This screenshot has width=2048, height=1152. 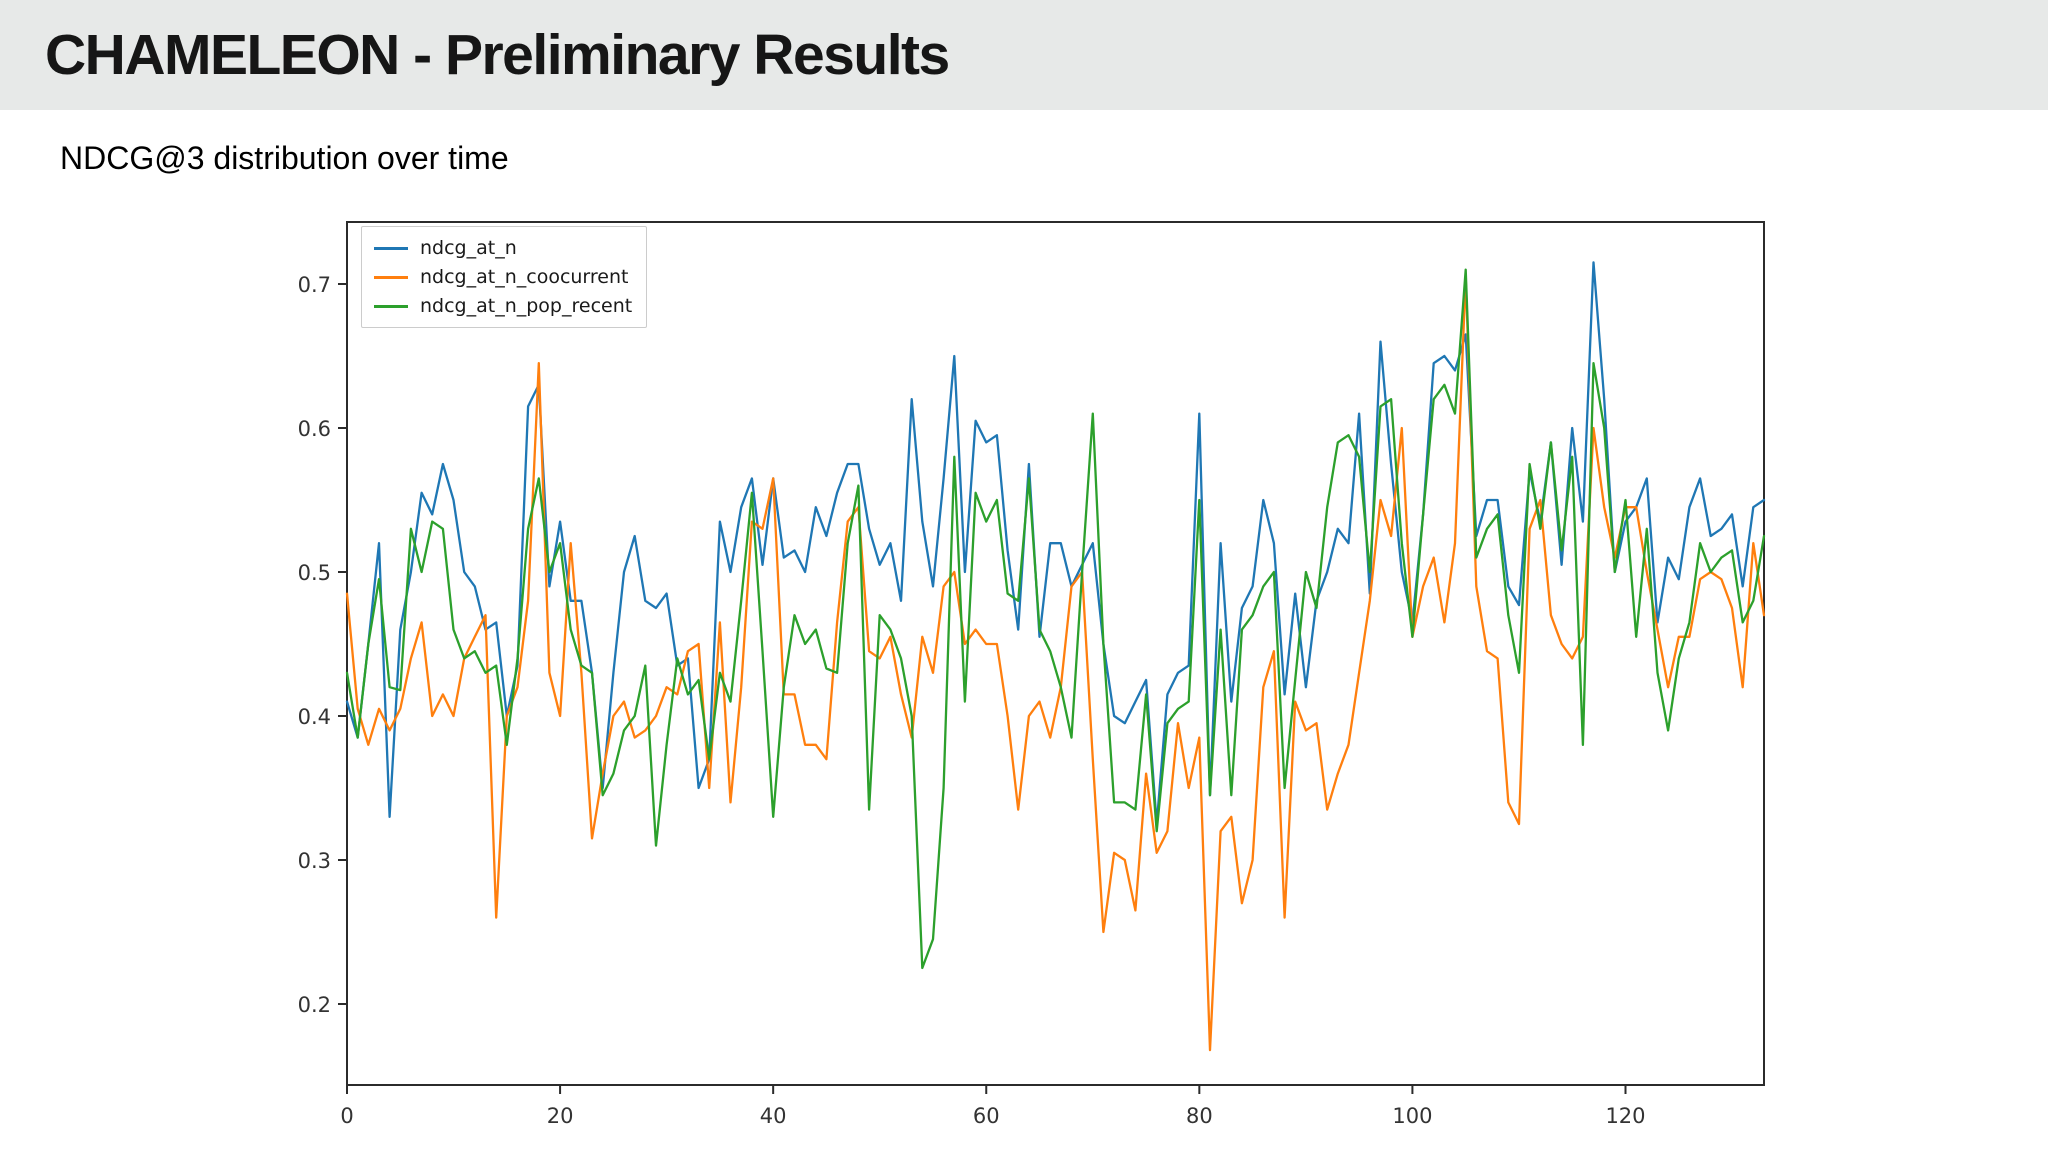 What do you see at coordinates (773, 1116) in the screenshot?
I see `x-axis-tick-label: 40` at bounding box center [773, 1116].